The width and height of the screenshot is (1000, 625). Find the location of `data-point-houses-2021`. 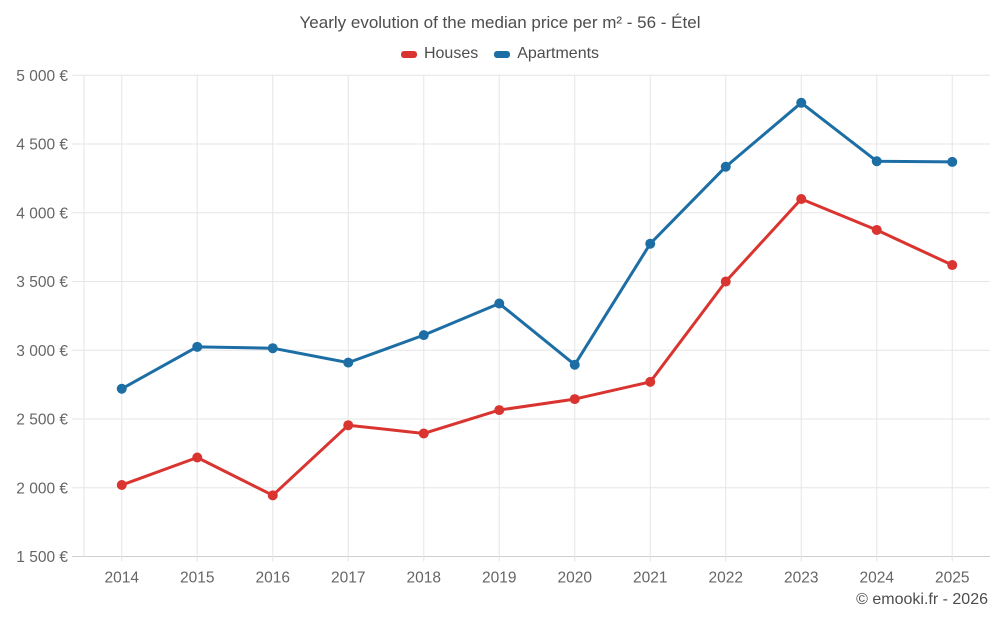

data-point-houses-2021 is located at coordinates (650, 381).